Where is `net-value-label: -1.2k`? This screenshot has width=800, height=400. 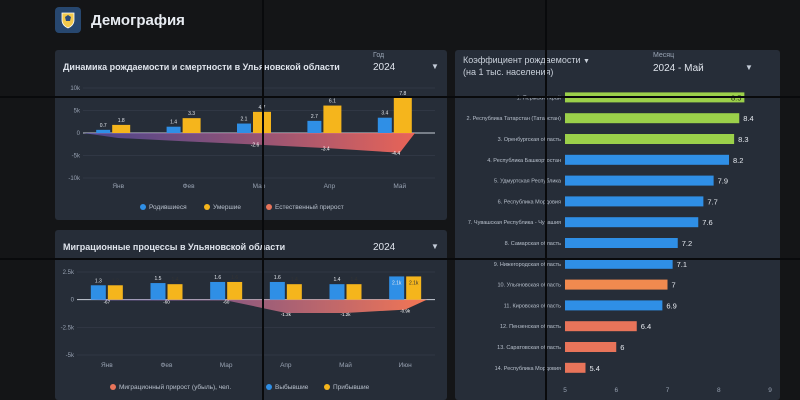 net-value-label: -1.2k is located at coordinates (286, 314).